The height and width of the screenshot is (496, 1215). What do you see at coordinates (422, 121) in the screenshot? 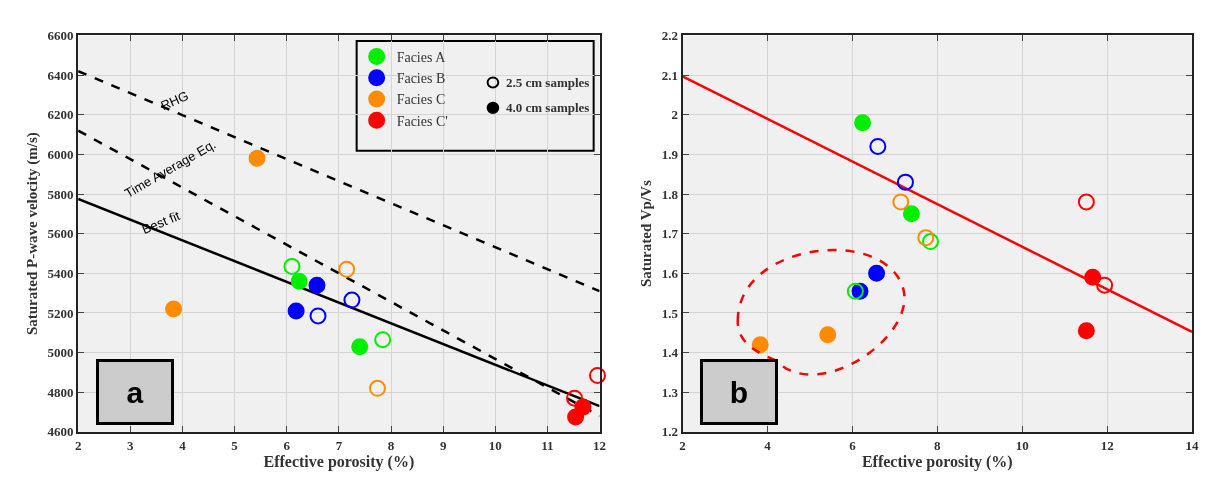
I see `legend-label: Facies C'` at bounding box center [422, 121].